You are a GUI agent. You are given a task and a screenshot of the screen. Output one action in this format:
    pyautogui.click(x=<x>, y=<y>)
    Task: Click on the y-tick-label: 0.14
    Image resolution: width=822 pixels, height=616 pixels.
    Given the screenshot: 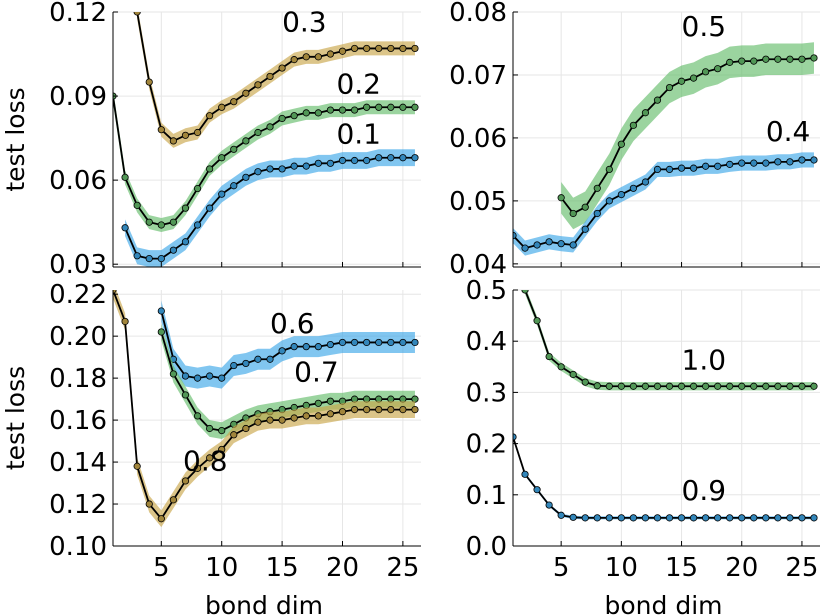 What is the action you would take?
    pyautogui.click(x=78, y=463)
    